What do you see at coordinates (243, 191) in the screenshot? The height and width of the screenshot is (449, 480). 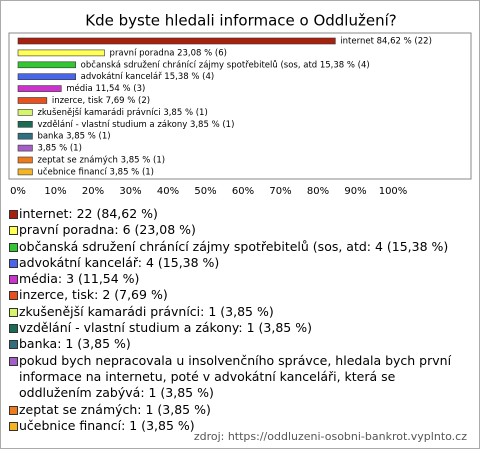 I see `x-tick-label: 60%` at bounding box center [243, 191].